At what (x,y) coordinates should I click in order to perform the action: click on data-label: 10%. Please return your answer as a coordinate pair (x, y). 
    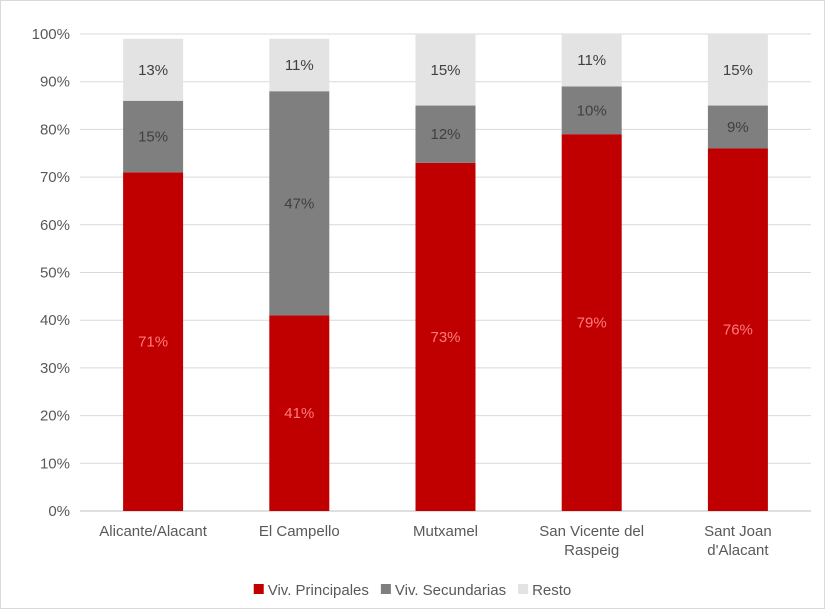
    Looking at the image, I should click on (592, 110).